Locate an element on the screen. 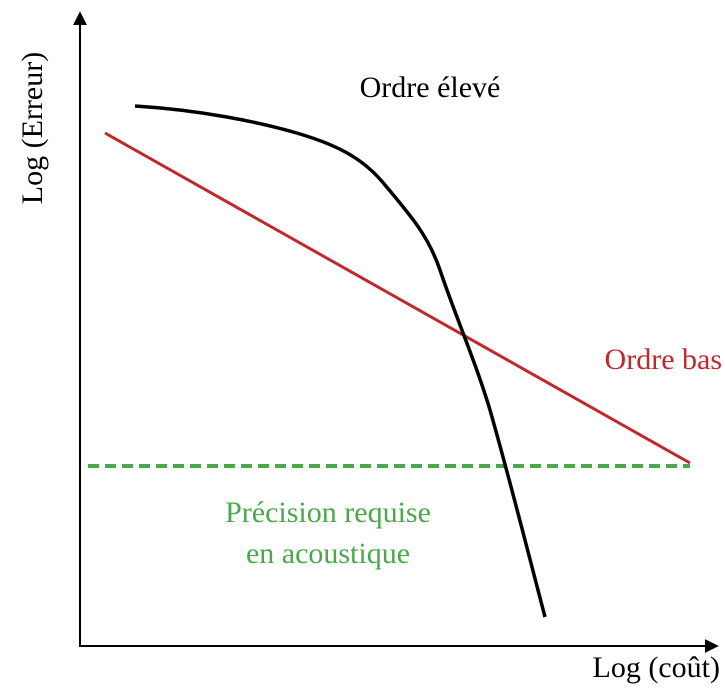  threshold-label: en acoustique is located at coordinates (328, 553).